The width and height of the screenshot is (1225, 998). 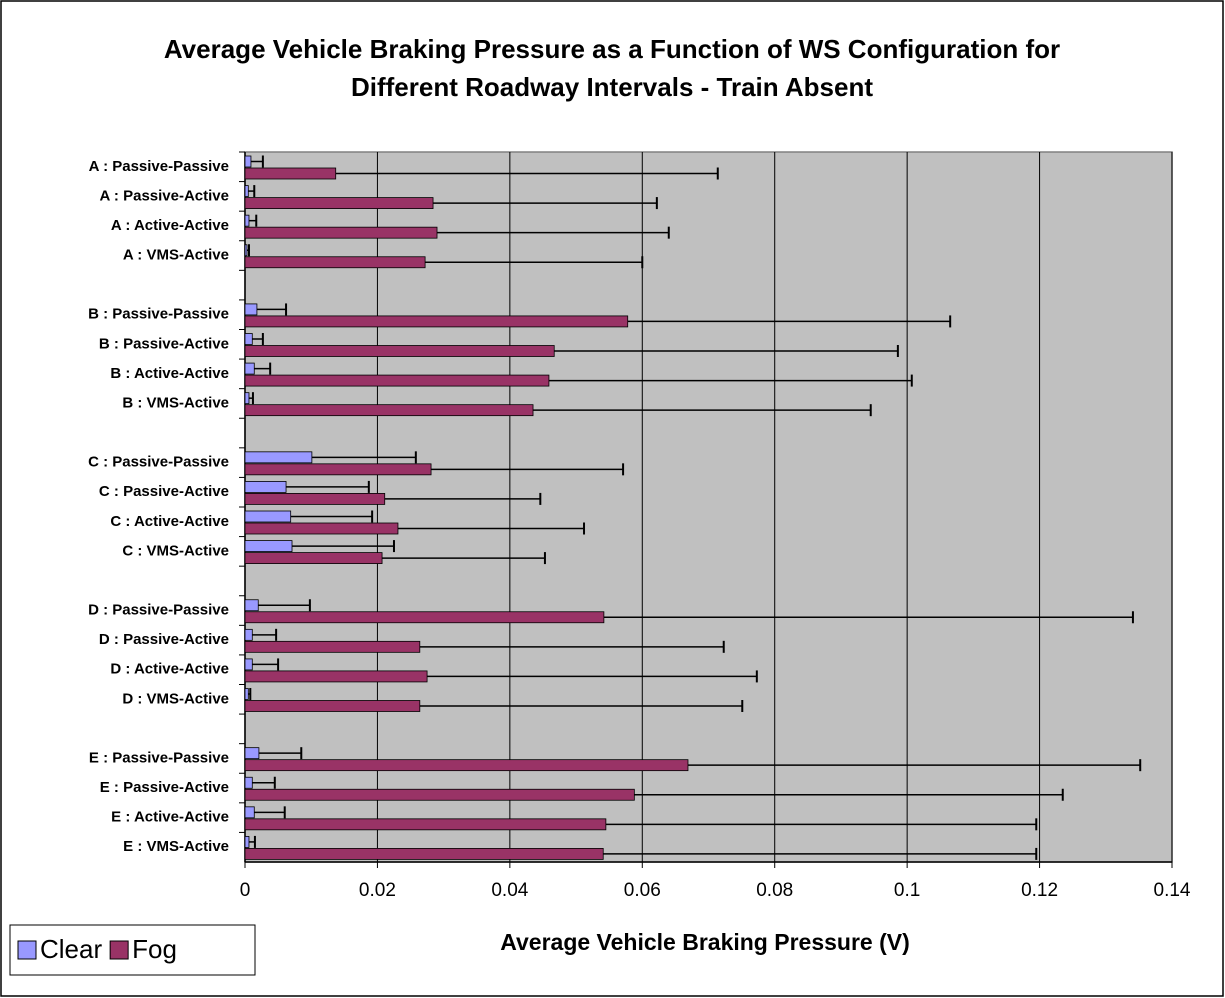 What do you see at coordinates (164, 639) in the screenshot?
I see `y-tick-label: D : Passive-Active` at bounding box center [164, 639].